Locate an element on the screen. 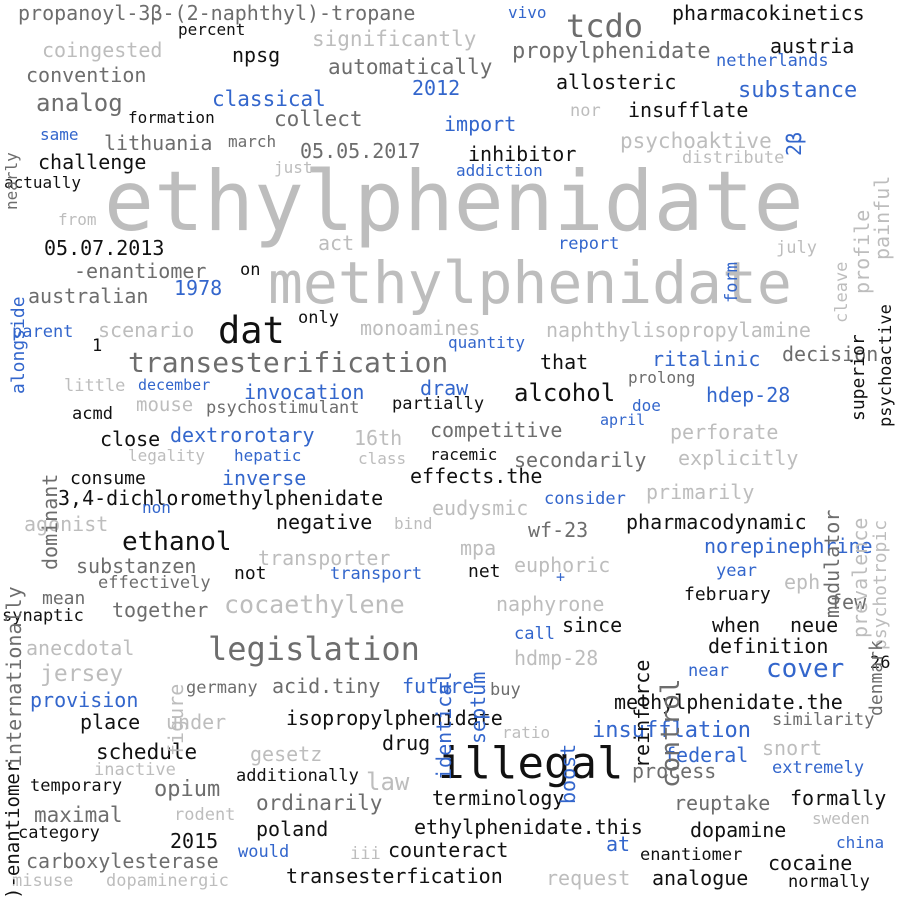 This screenshot has height=900, width=900. word-dat: dat is located at coordinates (251, 330).